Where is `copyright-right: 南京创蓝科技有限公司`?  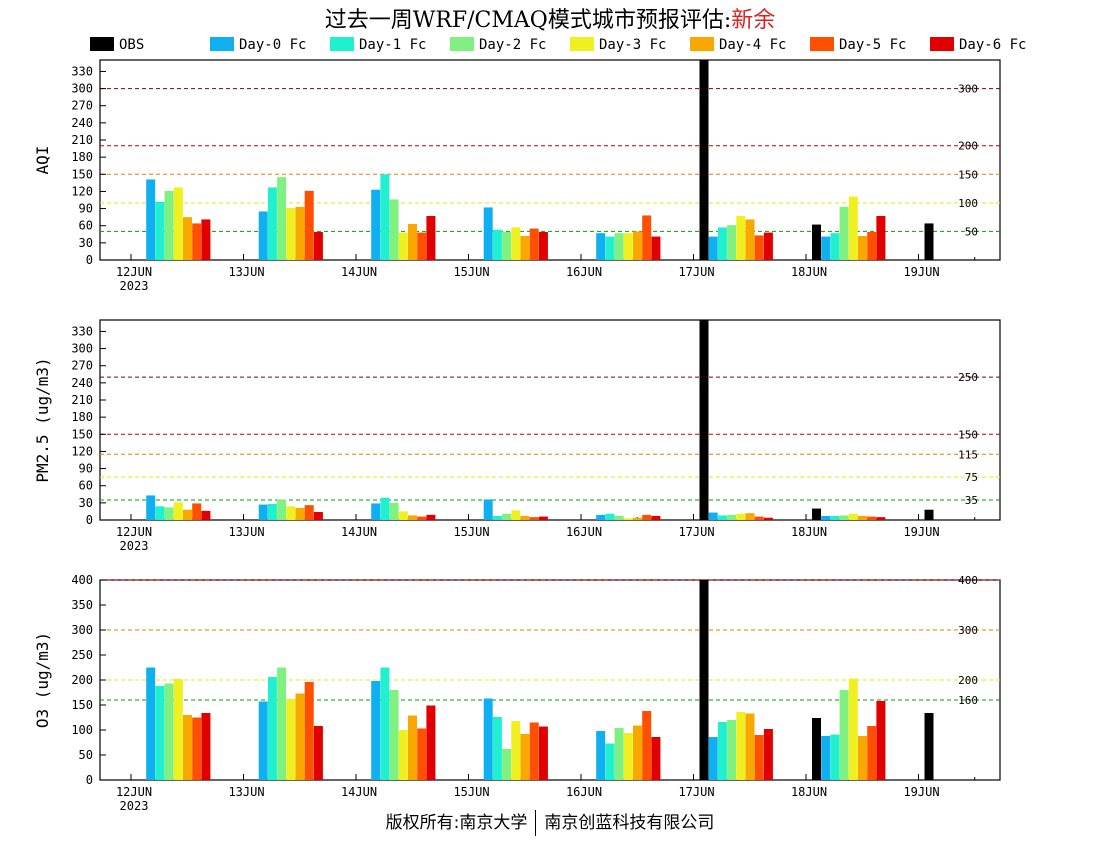
copyright-right: 南京创蓝科技有限公司 is located at coordinates (629, 823).